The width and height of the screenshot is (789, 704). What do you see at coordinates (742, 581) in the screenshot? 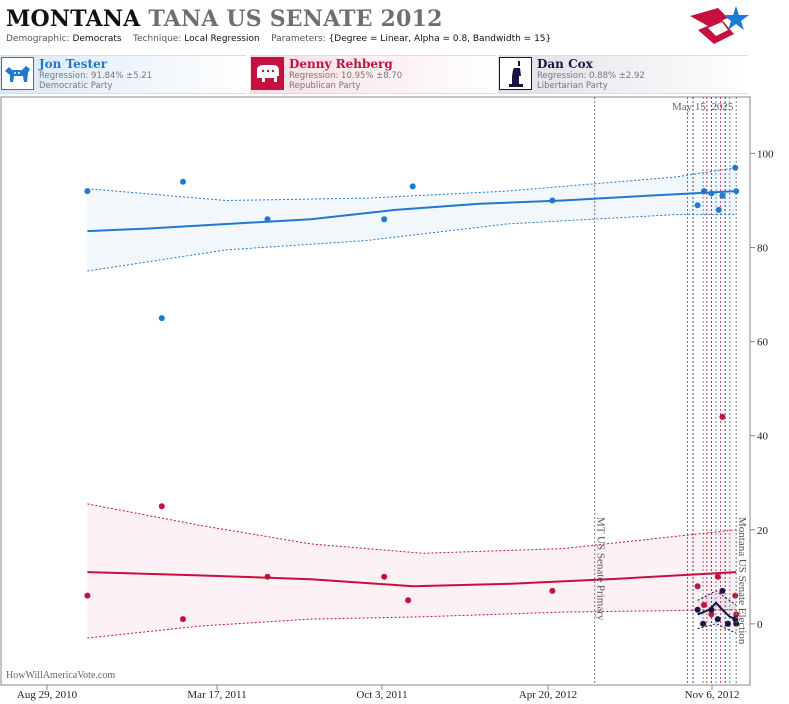
I see `event-label: Montana US Senate Election` at bounding box center [742, 581].